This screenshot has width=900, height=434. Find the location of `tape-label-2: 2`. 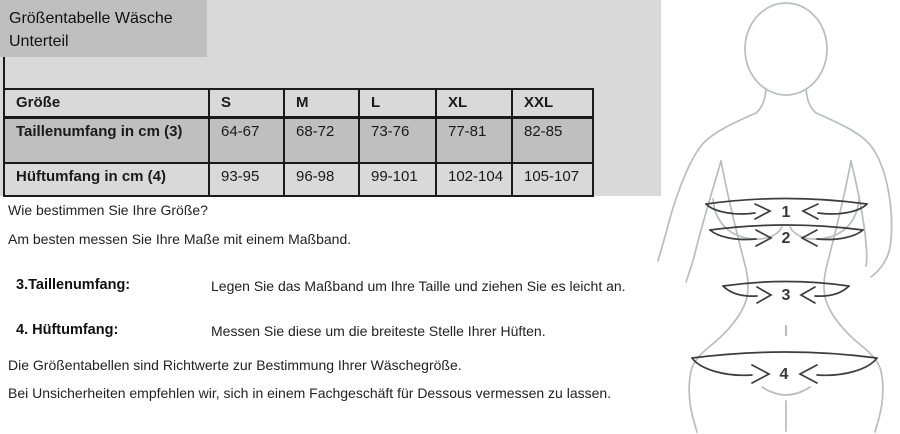

tape-label-2: 2 is located at coordinates (786, 238).